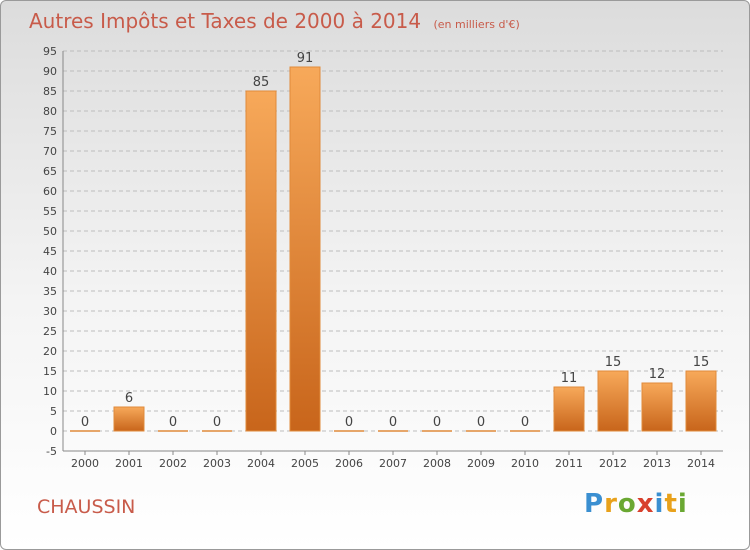 This screenshot has height=550, width=750. I want to click on x-tick-label: 2013, so click(657, 463).